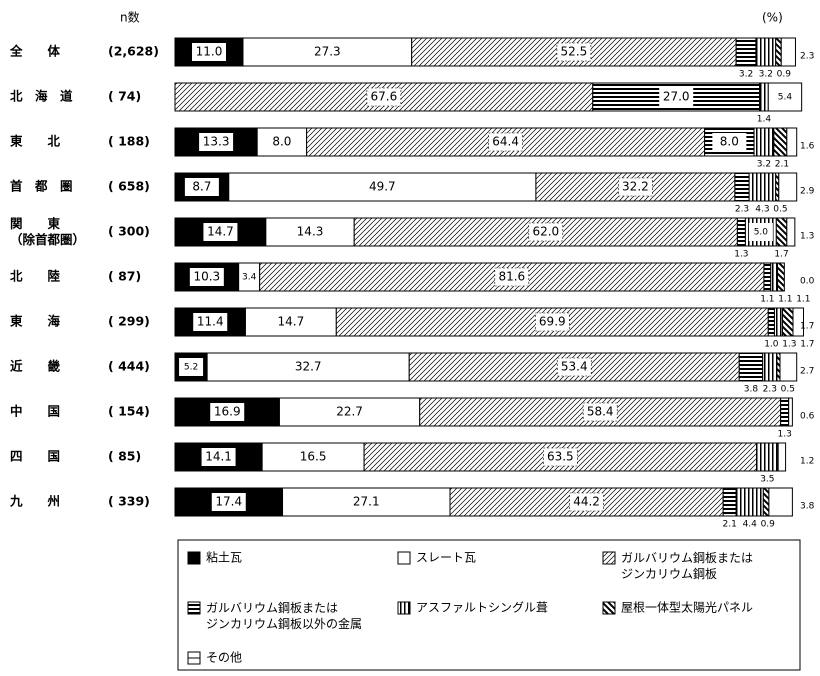  I want to click on value-label: 3.8, so click(807, 507).